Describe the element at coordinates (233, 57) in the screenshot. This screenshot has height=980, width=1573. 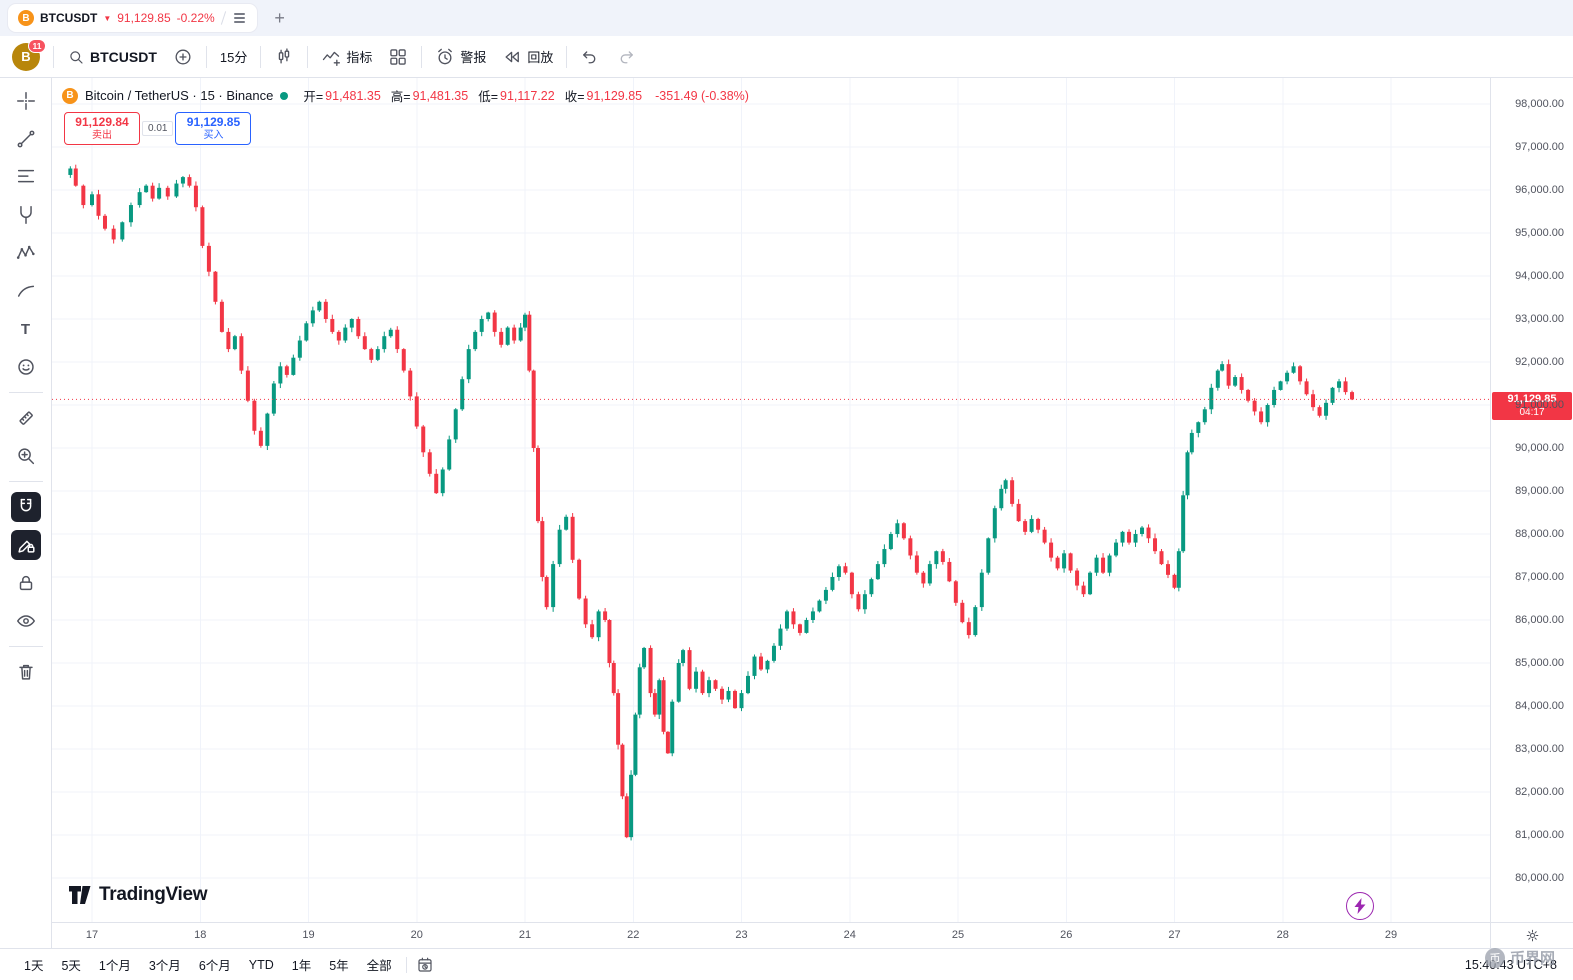
I see `interval-button: 15分` at that location.